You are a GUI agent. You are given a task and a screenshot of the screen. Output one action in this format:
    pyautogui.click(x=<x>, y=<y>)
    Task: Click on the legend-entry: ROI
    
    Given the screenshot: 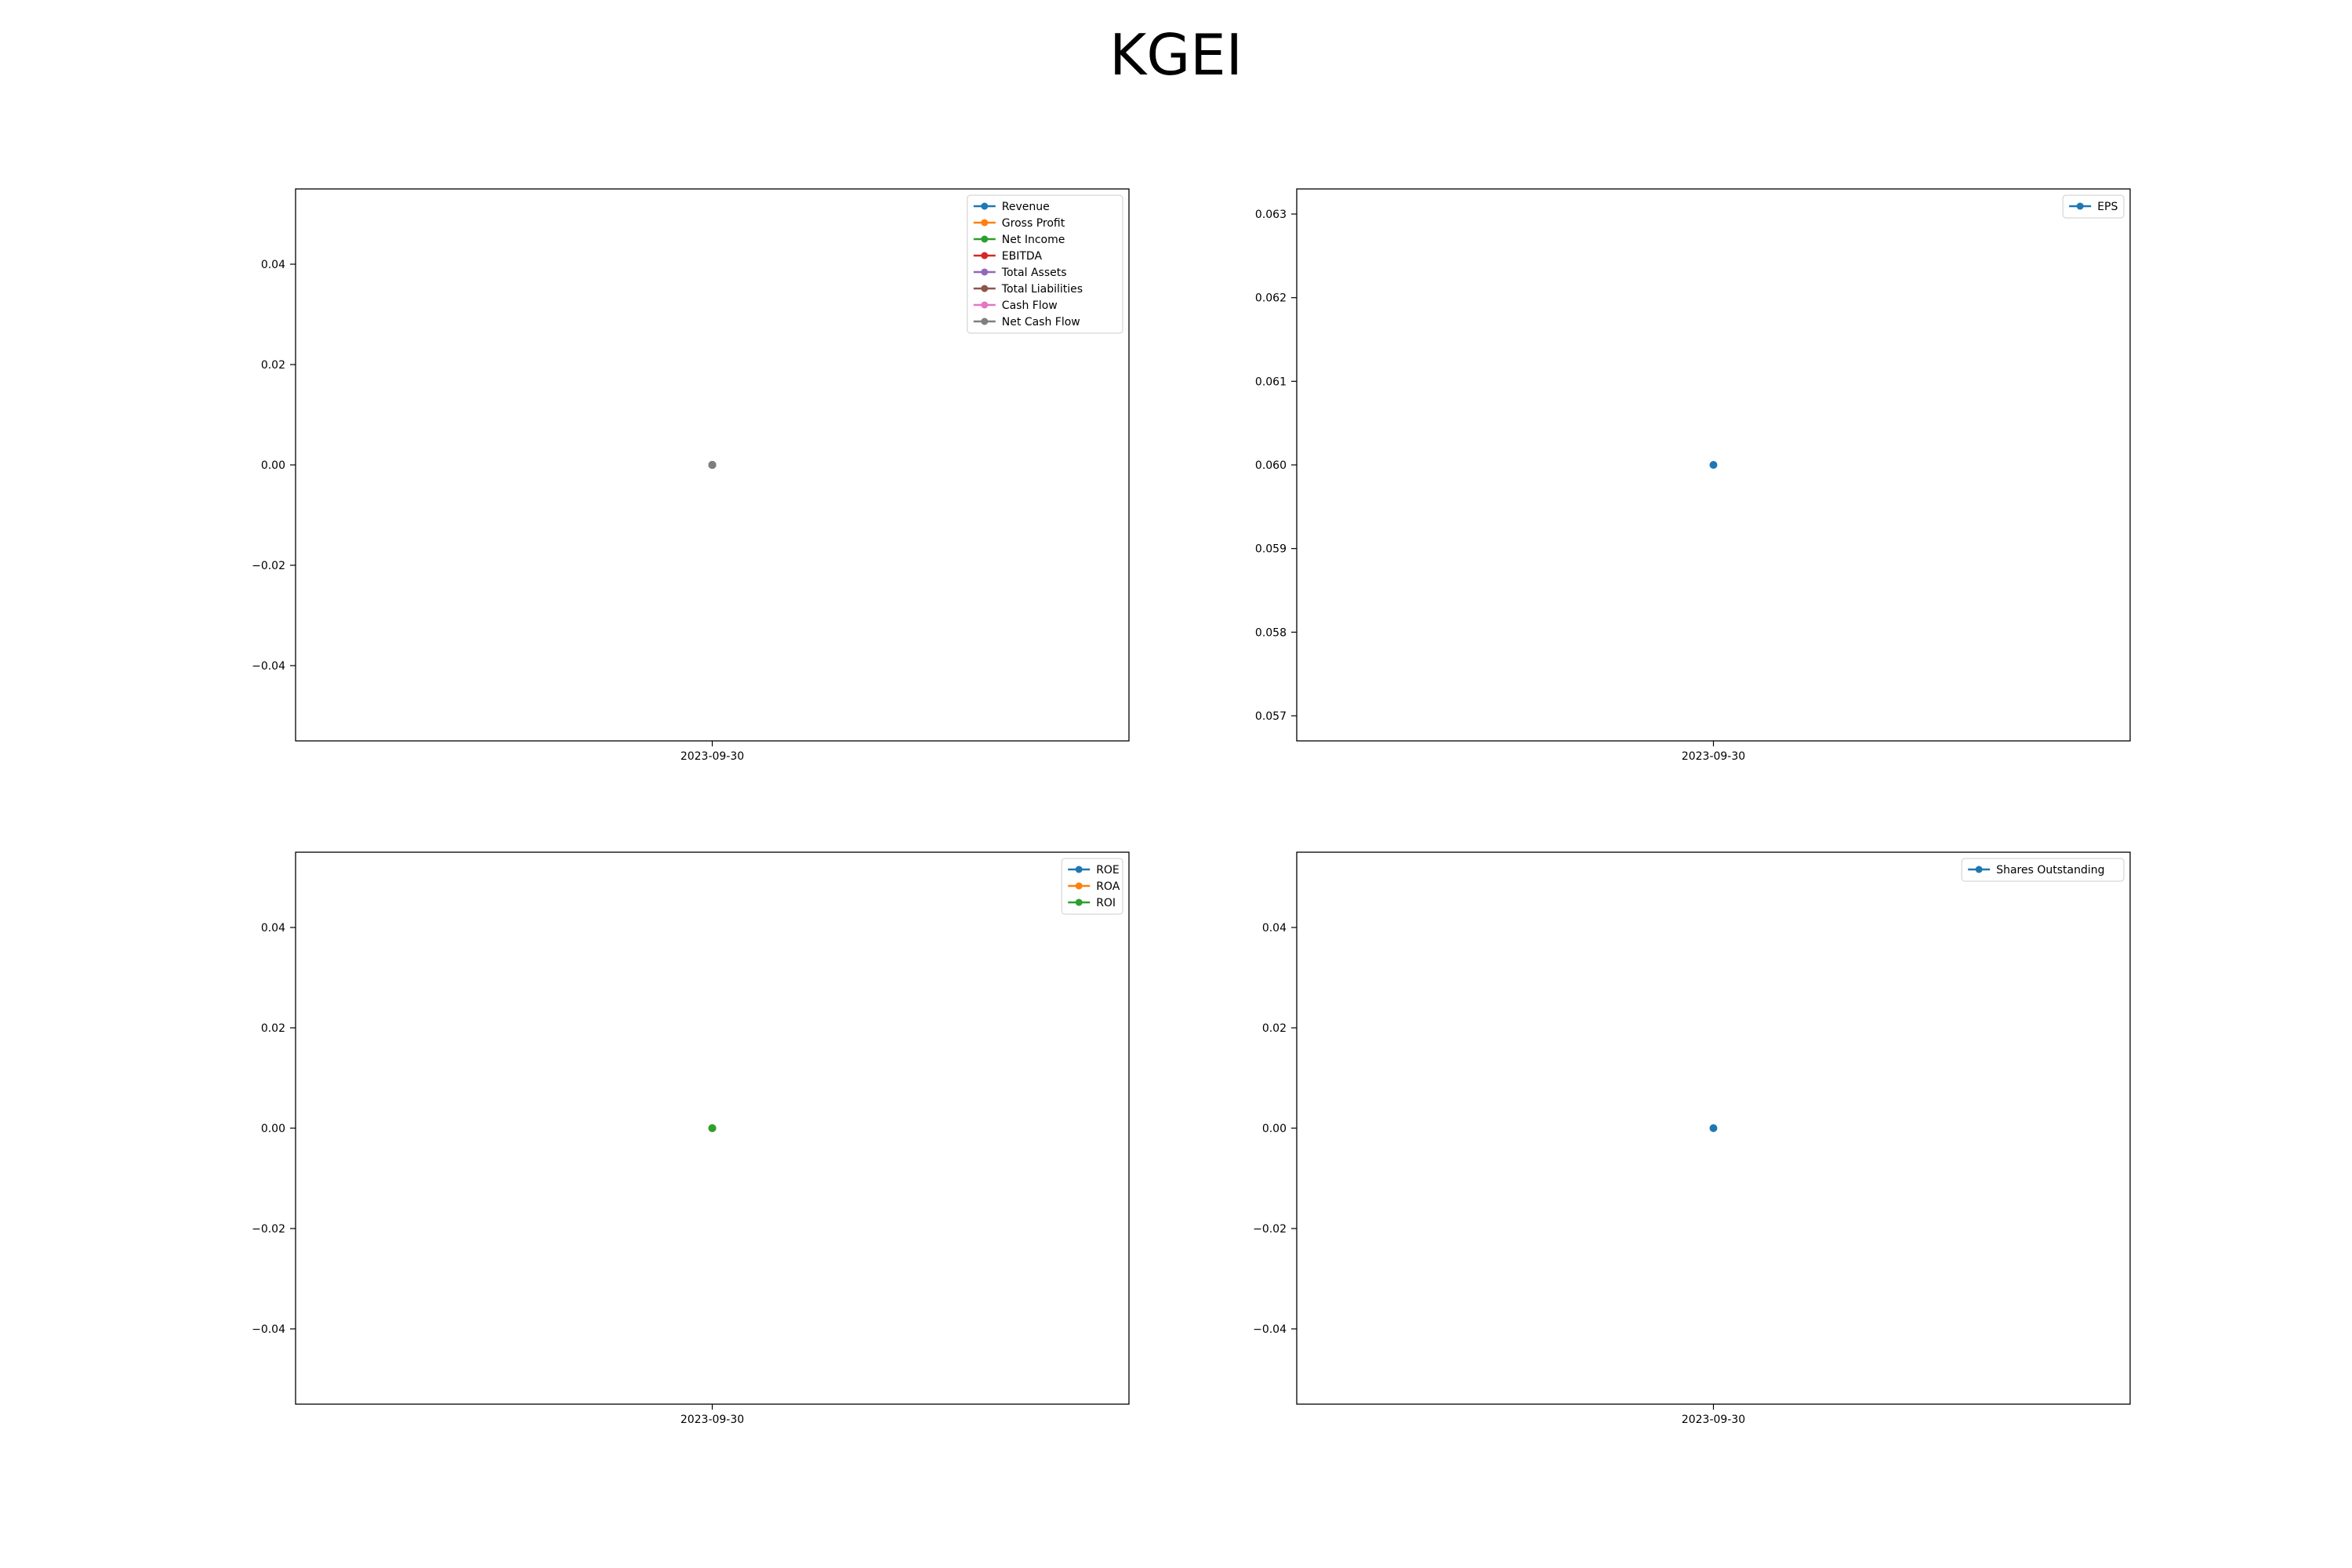 What is the action you would take?
    pyautogui.click(x=1106, y=903)
    